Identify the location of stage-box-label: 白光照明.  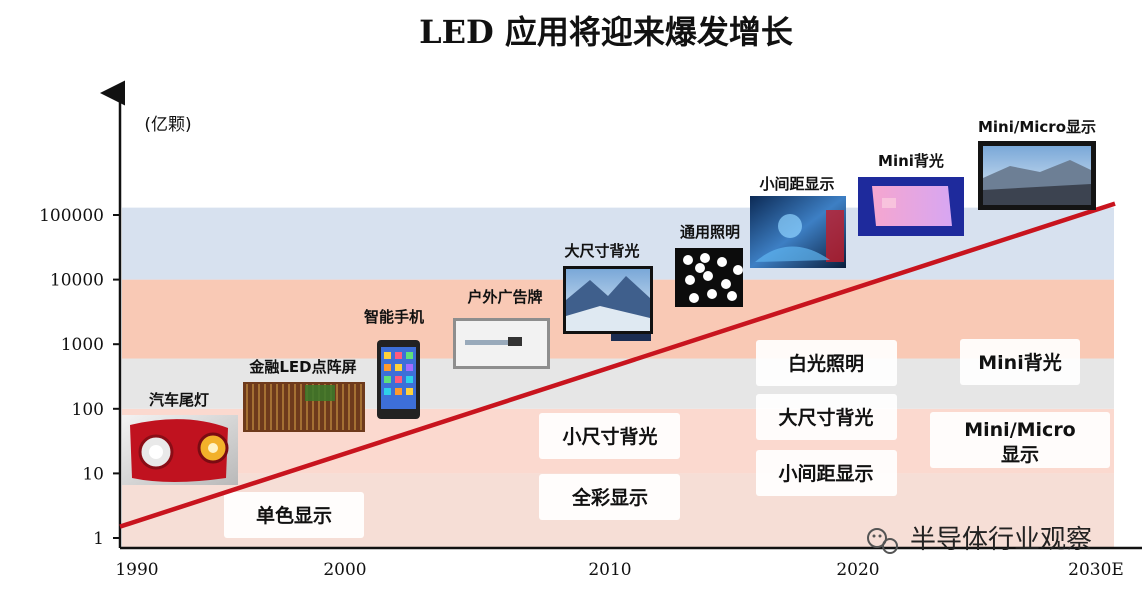
(826, 363).